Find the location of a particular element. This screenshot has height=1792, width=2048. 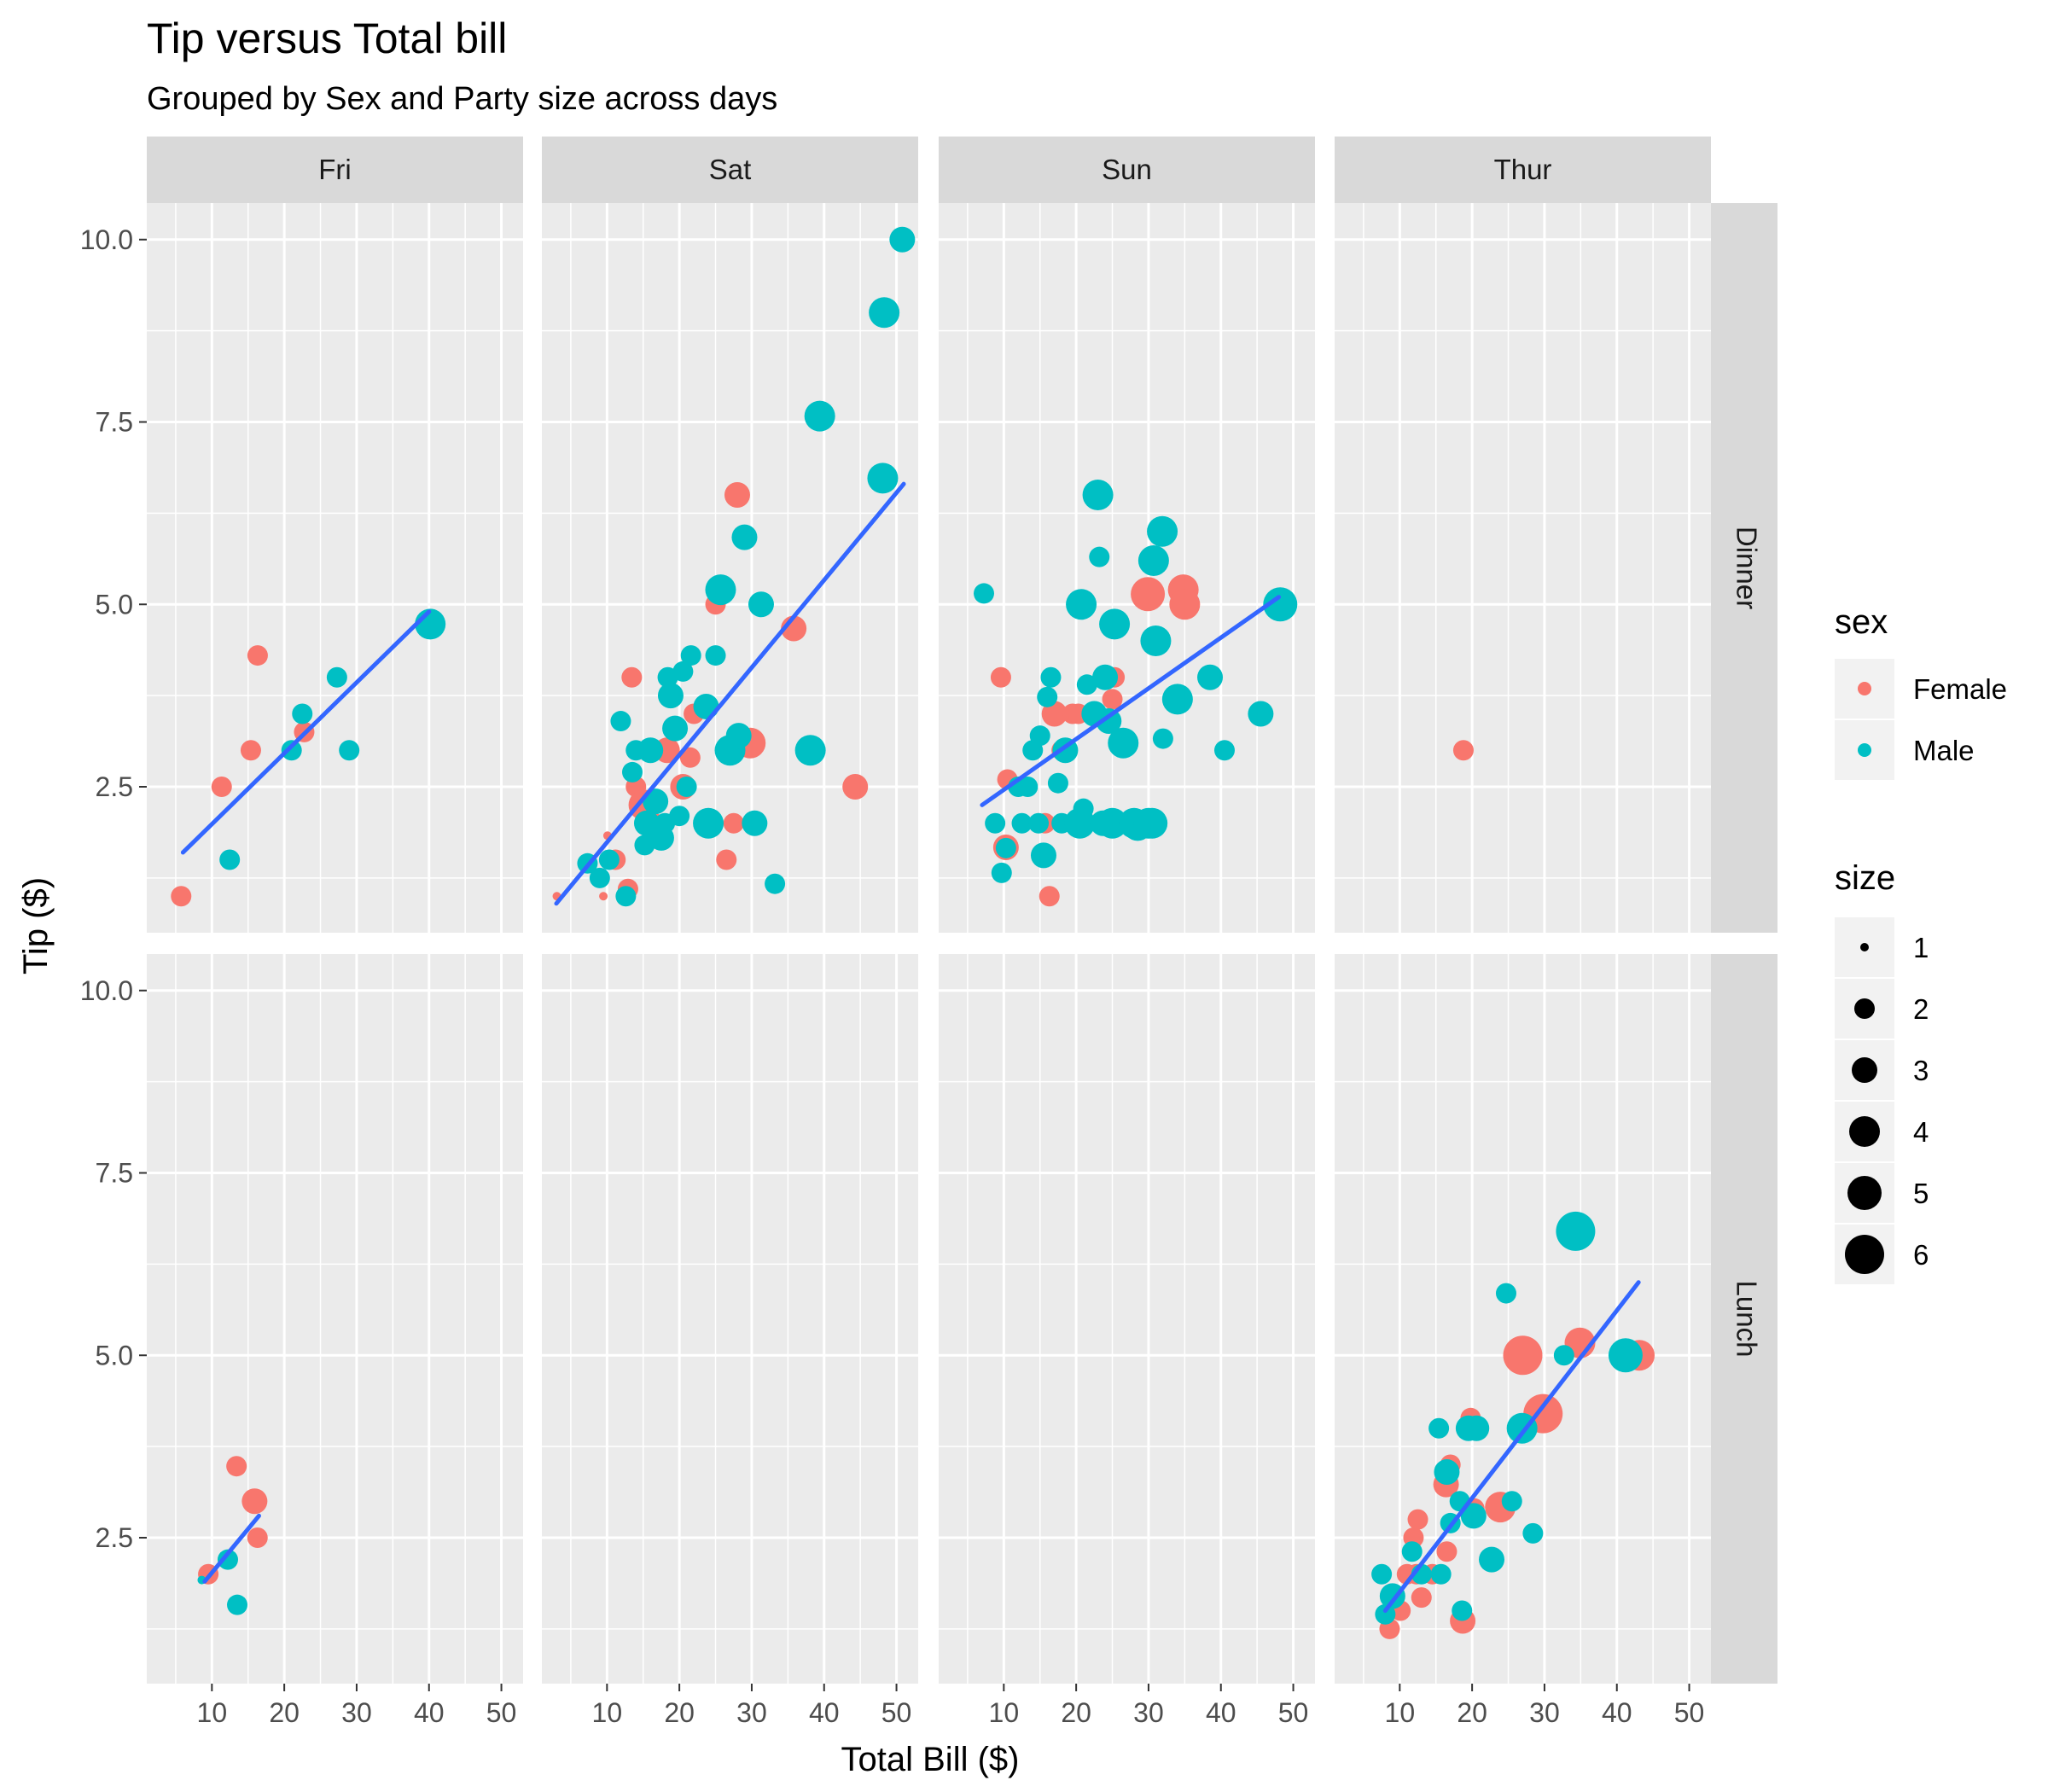

panel-sat-lunch: 10 20 30 40 50 is located at coordinates (730, 1341).